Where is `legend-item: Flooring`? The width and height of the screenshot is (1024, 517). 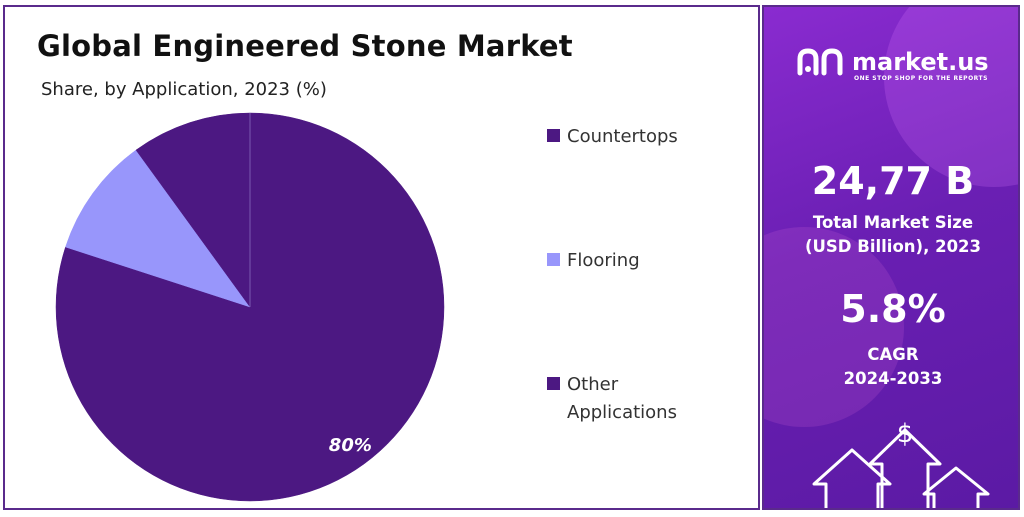 legend-item: Flooring is located at coordinates (627, 261).